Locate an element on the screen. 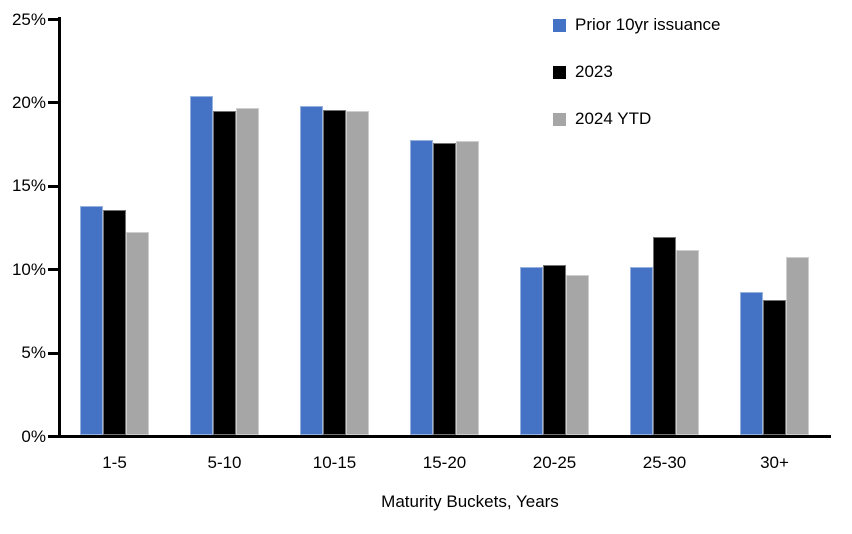 The width and height of the screenshot is (852, 534). x-tick-label-1-5: 1-5 is located at coordinates (114, 462).